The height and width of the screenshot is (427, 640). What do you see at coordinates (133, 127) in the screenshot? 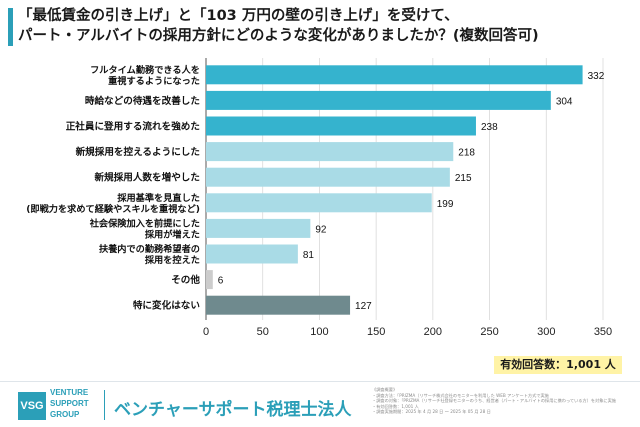
I see `category-label: 正社員に登用する流れを強めた` at bounding box center [133, 127].